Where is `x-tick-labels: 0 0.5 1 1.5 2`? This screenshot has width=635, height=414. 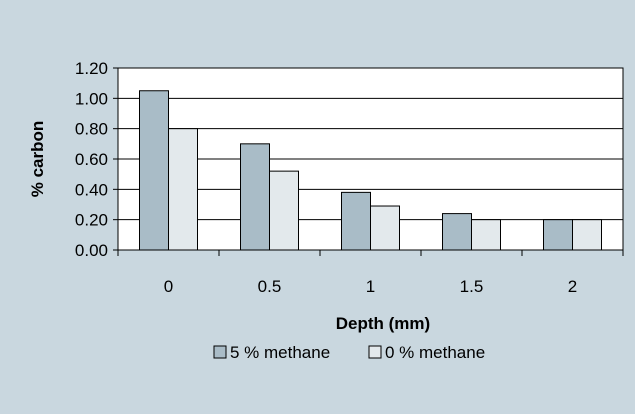
x-tick-labels: 0 0.5 1 1.5 2 is located at coordinates (370, 286).